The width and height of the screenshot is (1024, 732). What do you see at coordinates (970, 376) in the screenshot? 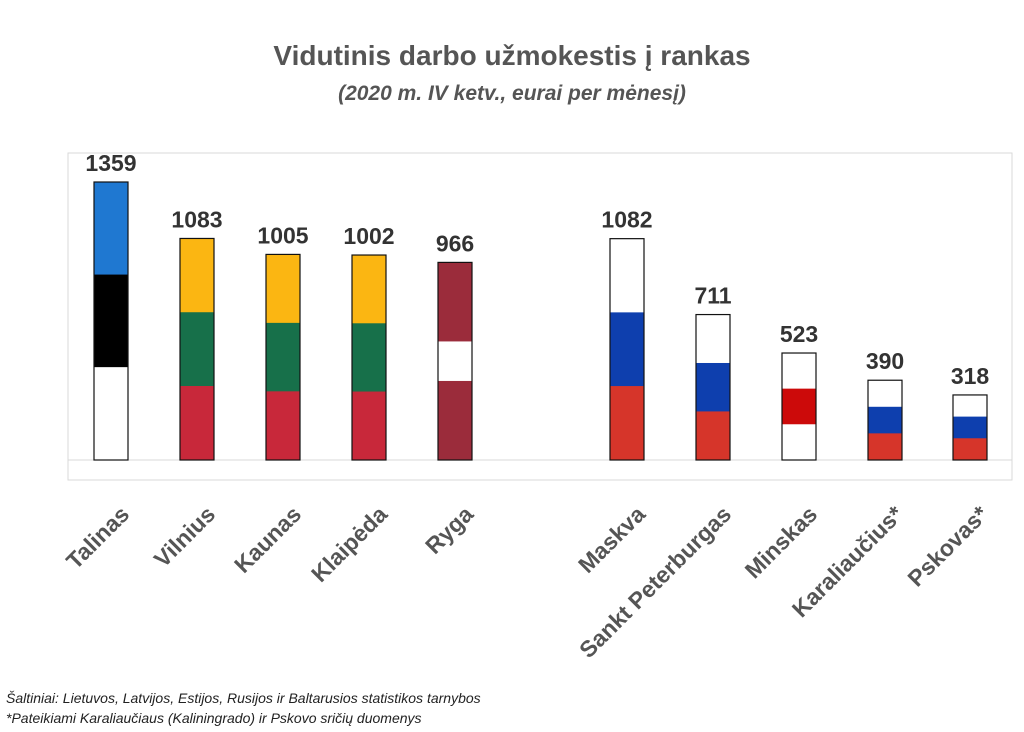
I see `data-label: 318` at bounding box center [970, 376].